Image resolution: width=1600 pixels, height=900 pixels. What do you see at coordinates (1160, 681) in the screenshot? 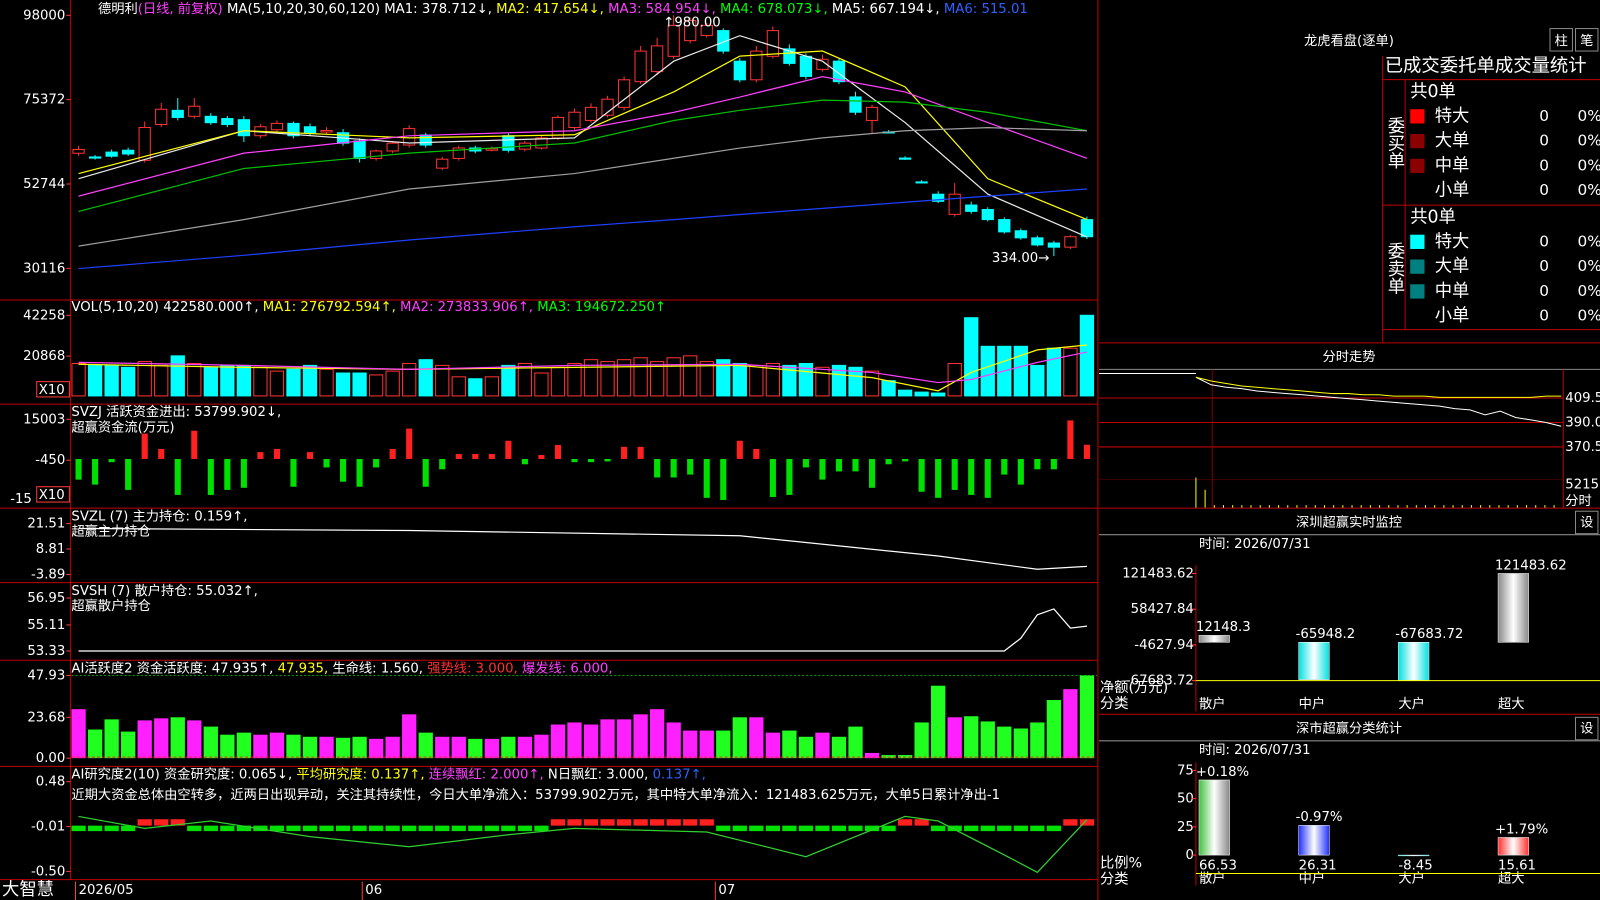
I see `y-tick-label: -67683.72` at bounding box center [1160, 681].